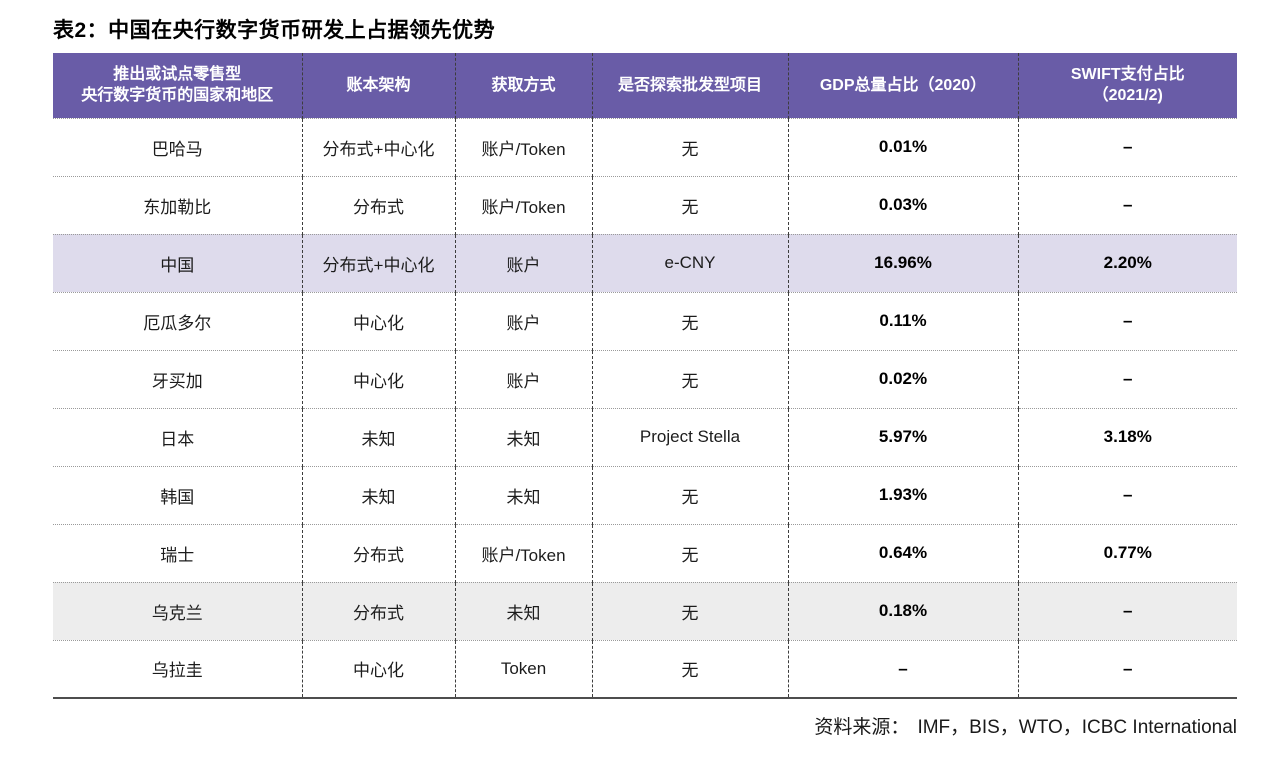 The height and width of the screenshot is (764, 1270). Describe the element at coordinates (1127, 436) in the screenshot. I see `cell-swift-share: 3.18%` at that location.